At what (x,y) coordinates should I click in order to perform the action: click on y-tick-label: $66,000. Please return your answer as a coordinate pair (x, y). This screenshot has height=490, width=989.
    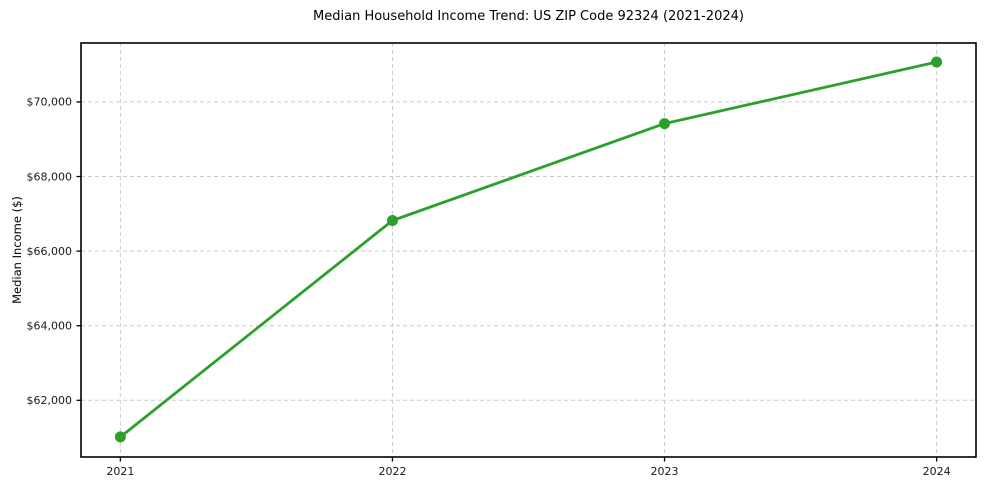
    Looking at the image, I should click on (50, 251).